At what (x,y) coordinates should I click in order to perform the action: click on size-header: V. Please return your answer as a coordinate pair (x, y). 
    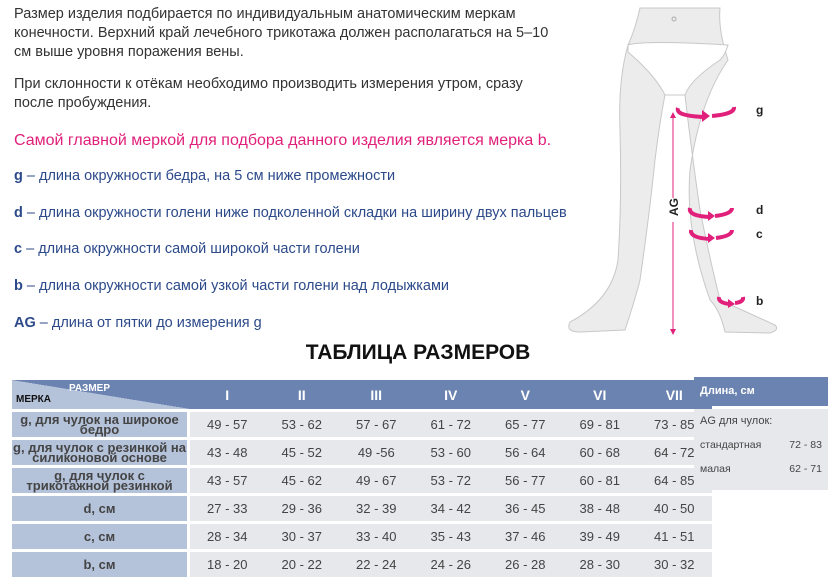
    Looking at the image, I should click on (525, 394).